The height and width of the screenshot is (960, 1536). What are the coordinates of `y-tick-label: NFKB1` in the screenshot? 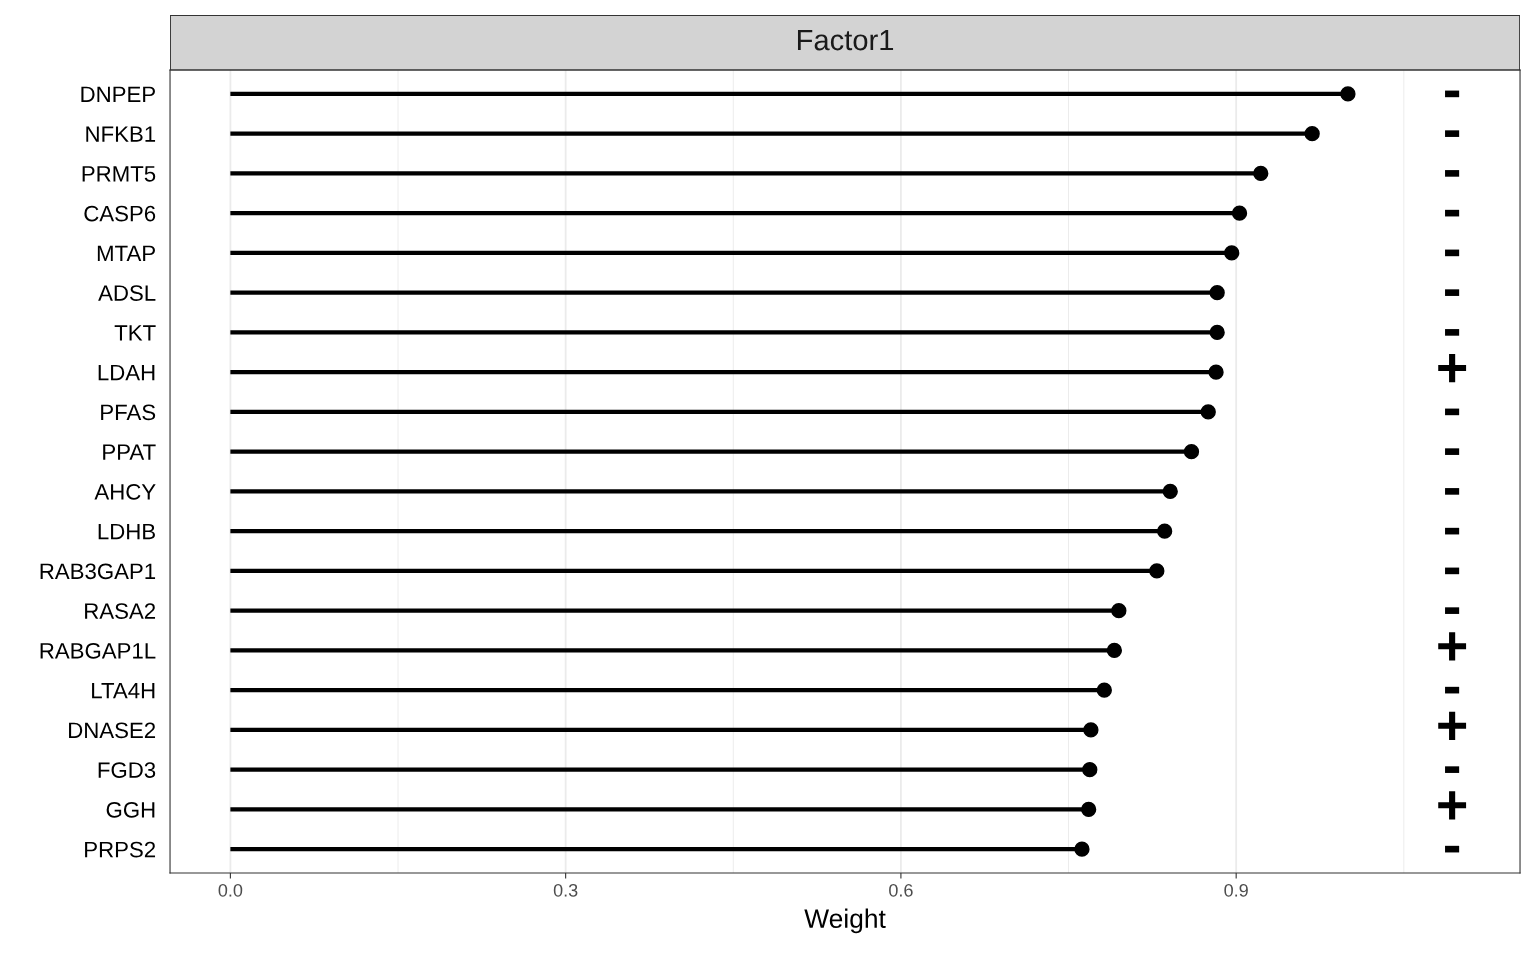 It's located at (121, 134).